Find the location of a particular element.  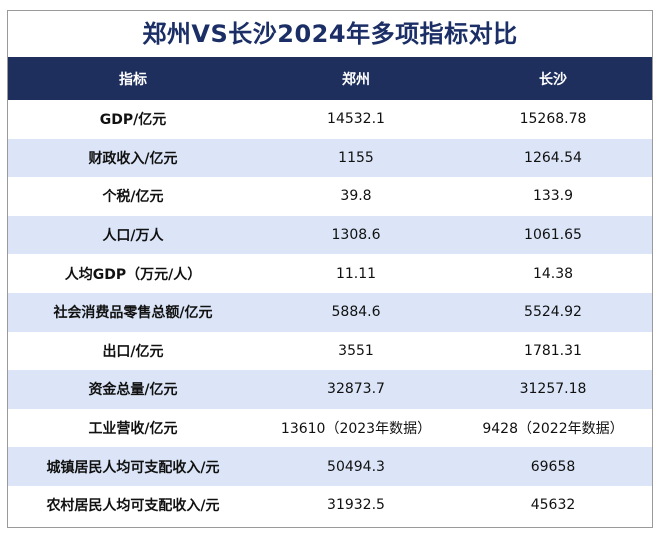

table-row: 财政收入/亿元 1155 1264.54 is located at coordinates (330, 158).